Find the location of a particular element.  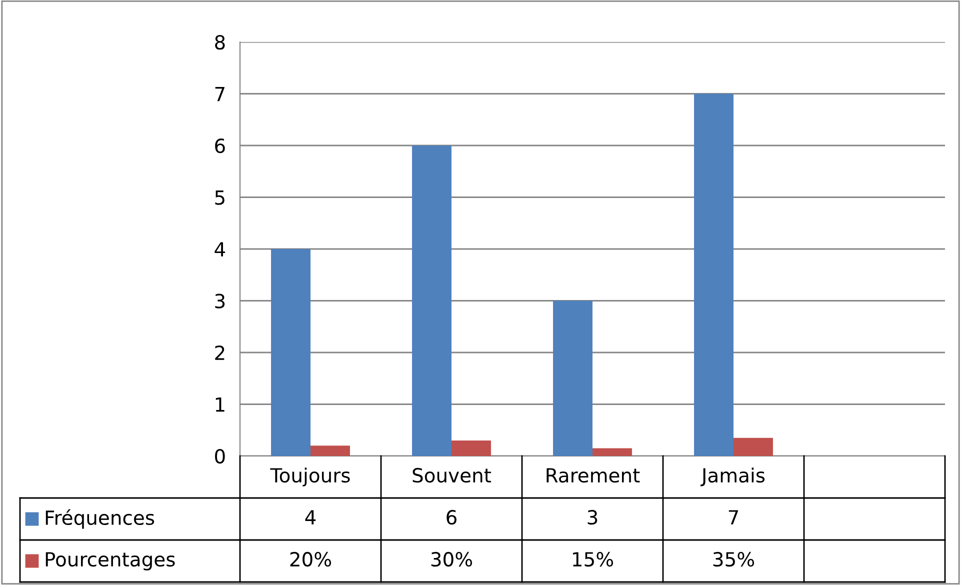

x-tick-label: Rarement is located at coordinates (593, 475).